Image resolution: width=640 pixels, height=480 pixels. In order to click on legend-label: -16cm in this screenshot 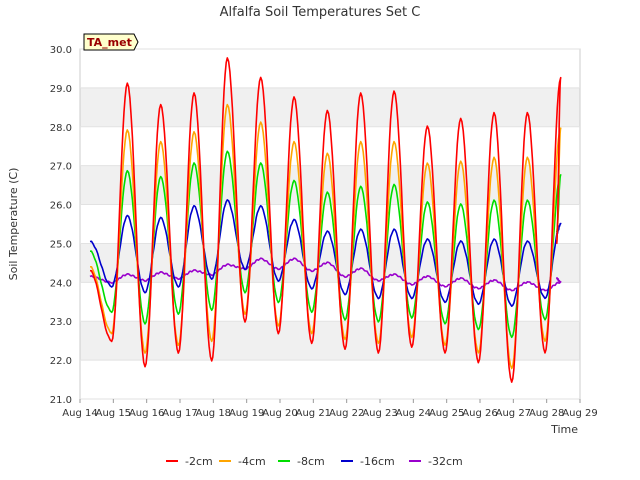, I will do `click(377, 461)`.